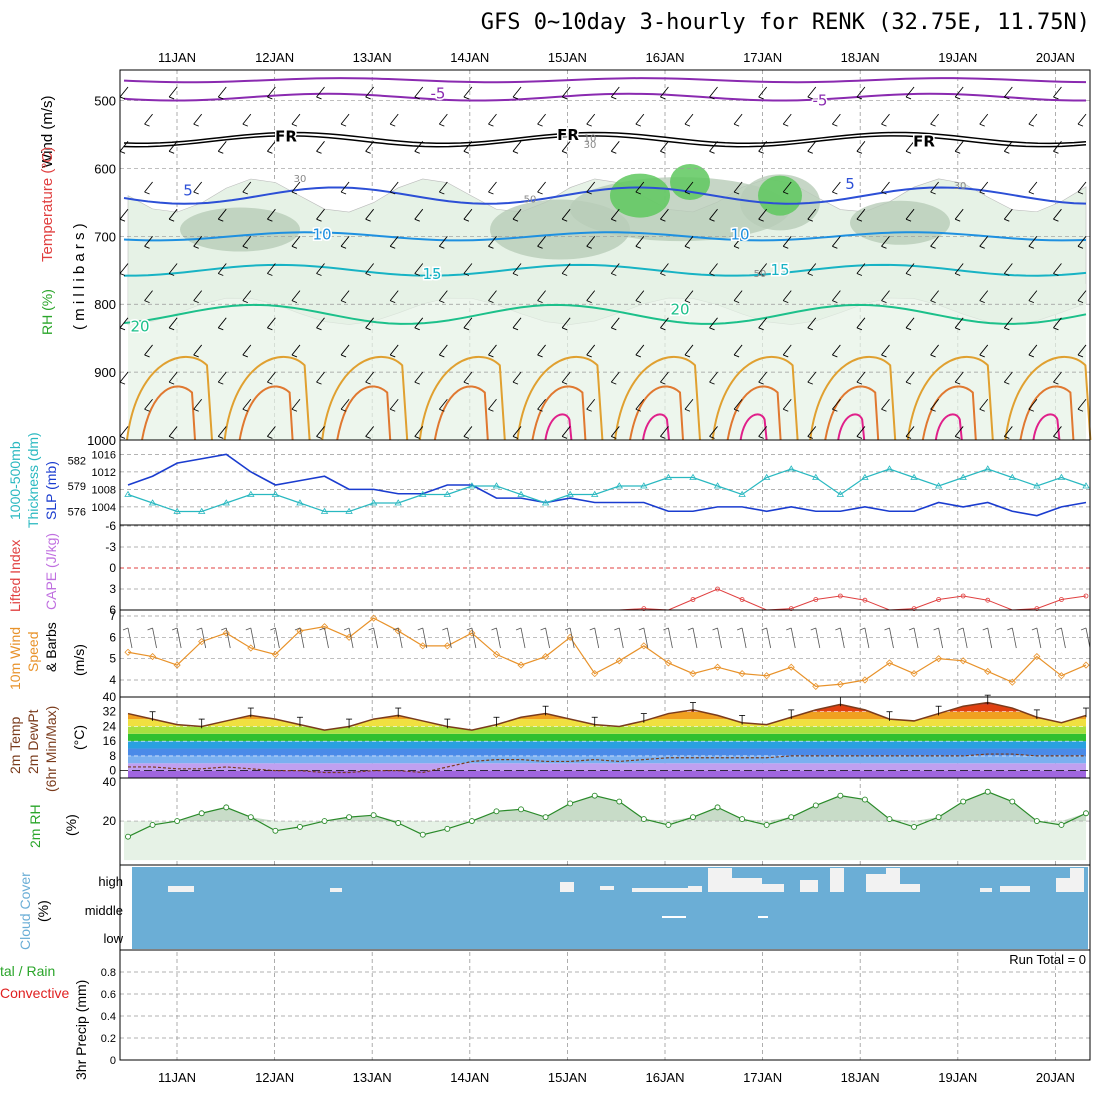 The image size is (1100, 1100). I want to click on temp-ylabel-3: (6hr Min/Max), so click(51, 749).